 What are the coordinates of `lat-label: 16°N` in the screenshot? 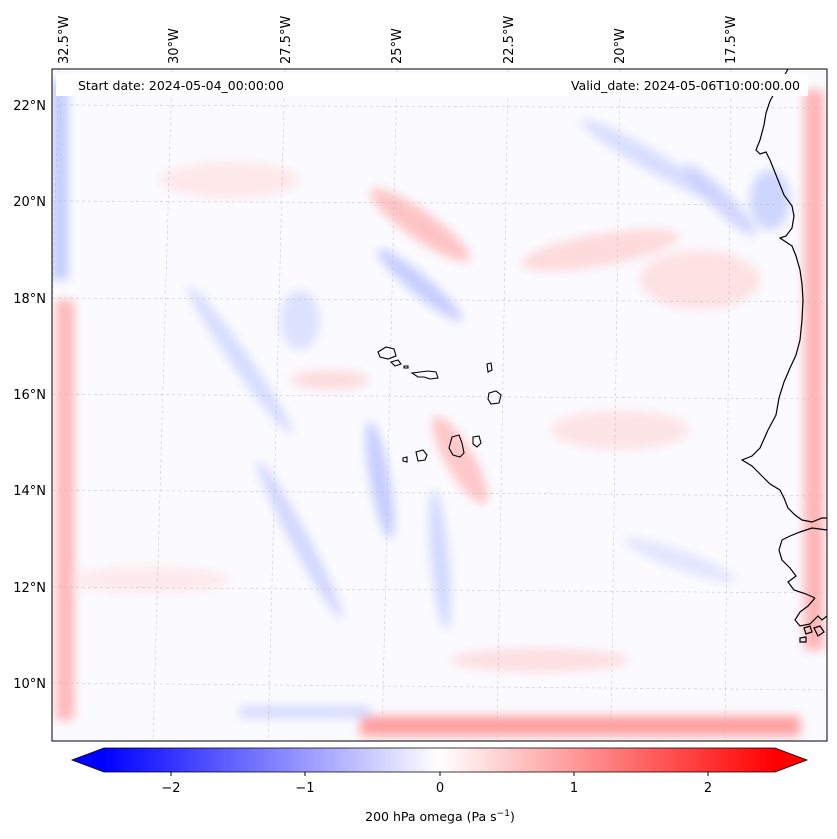 It's located at (29, 395).